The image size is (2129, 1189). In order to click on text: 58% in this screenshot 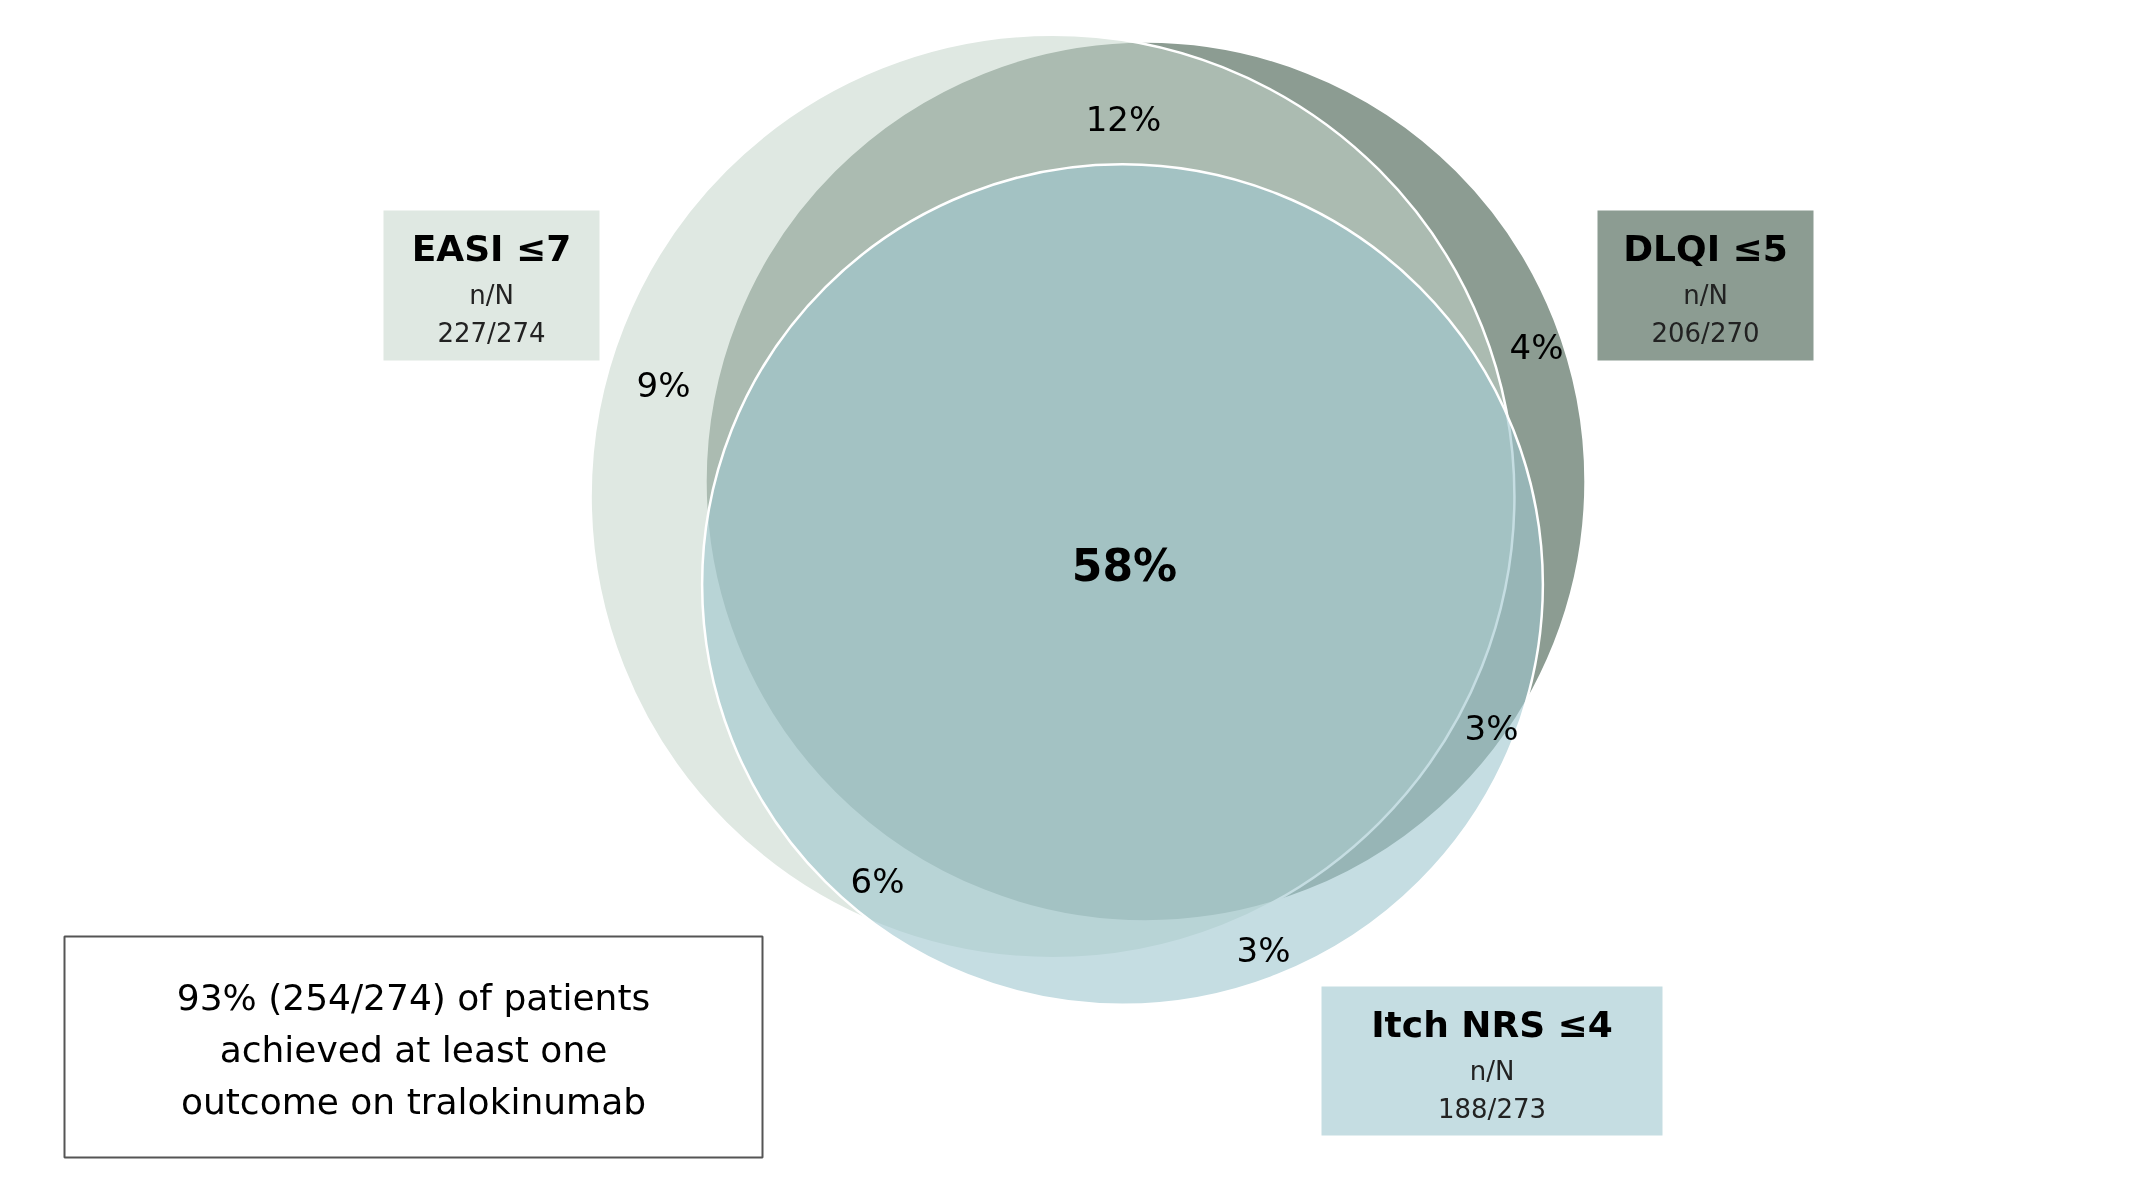, I will do `click(1124, 565)`.